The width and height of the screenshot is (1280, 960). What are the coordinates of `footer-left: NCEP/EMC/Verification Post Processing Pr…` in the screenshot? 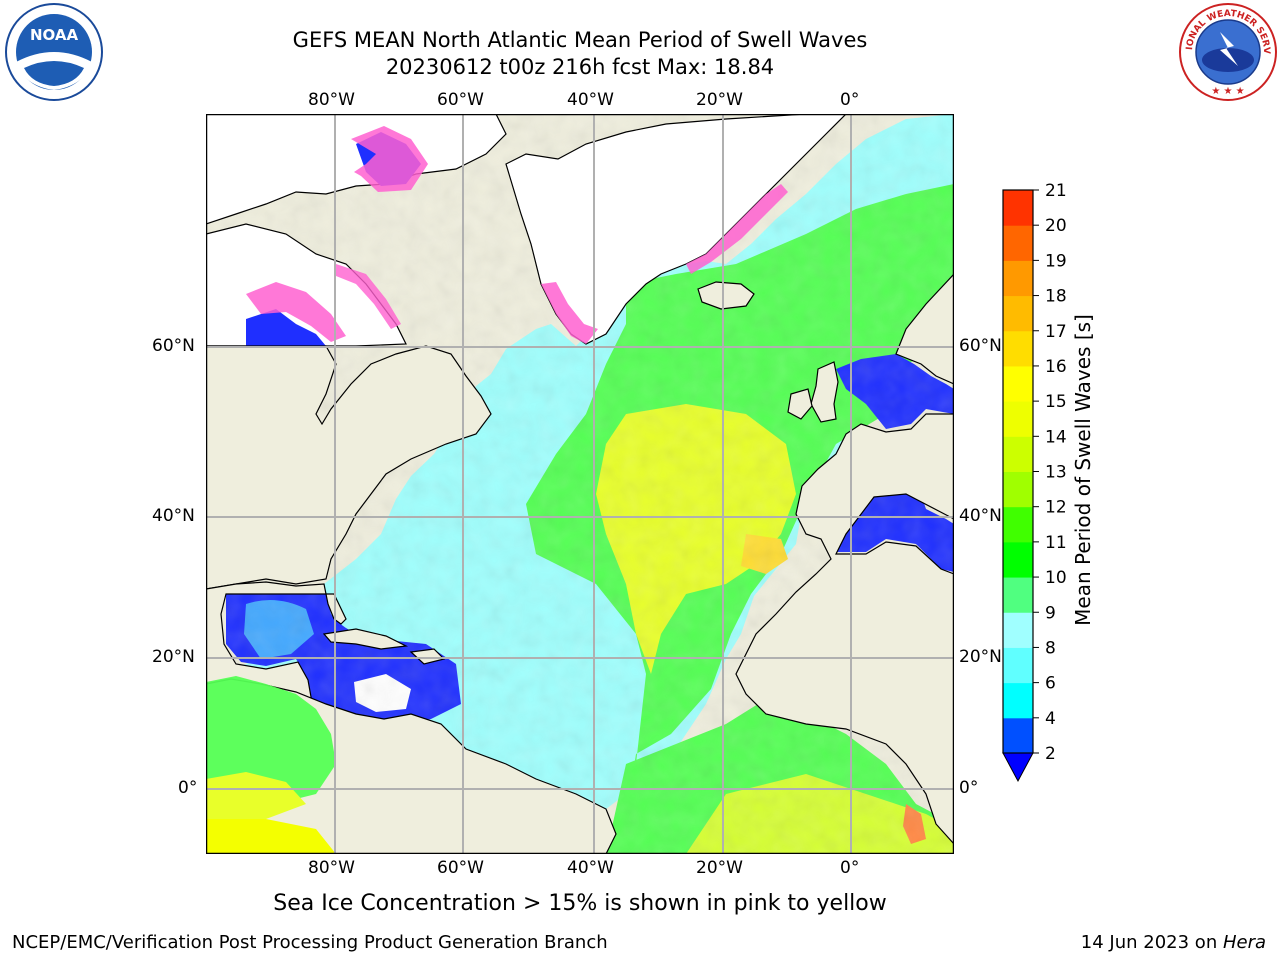 It's located at (310, 942).